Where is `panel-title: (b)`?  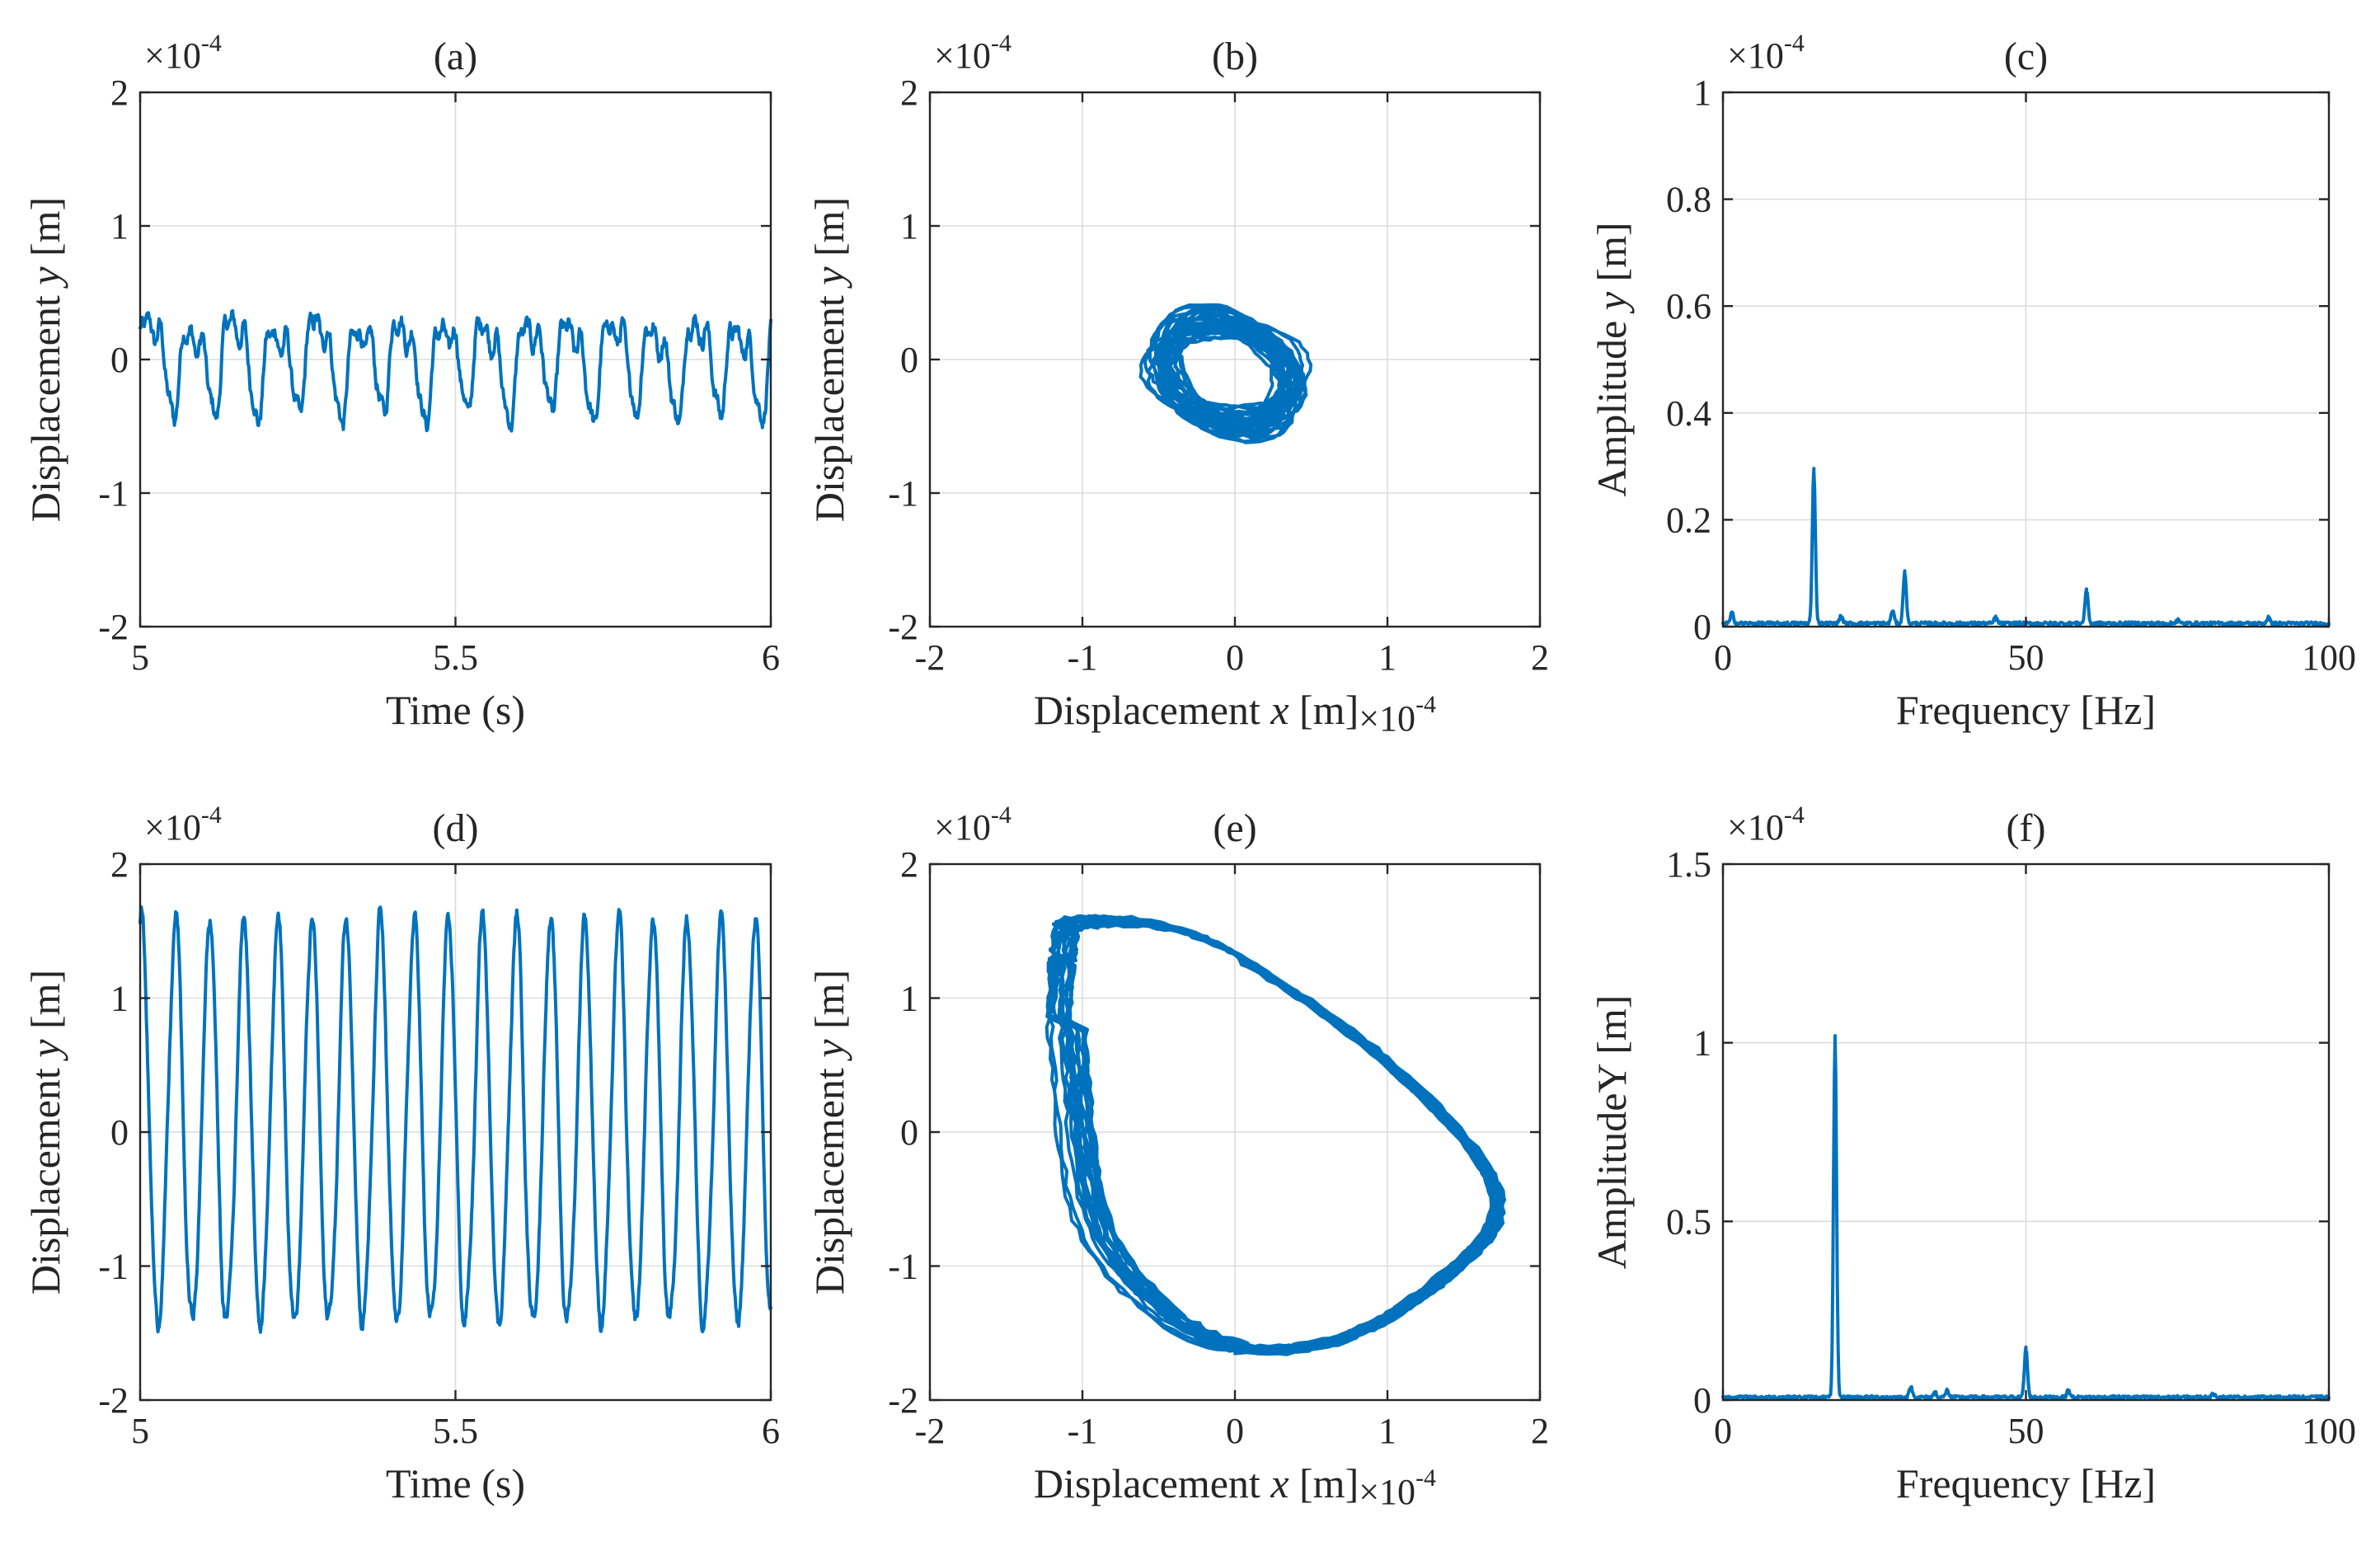 panel-title: (b) is located at coordinates (1235, 56).